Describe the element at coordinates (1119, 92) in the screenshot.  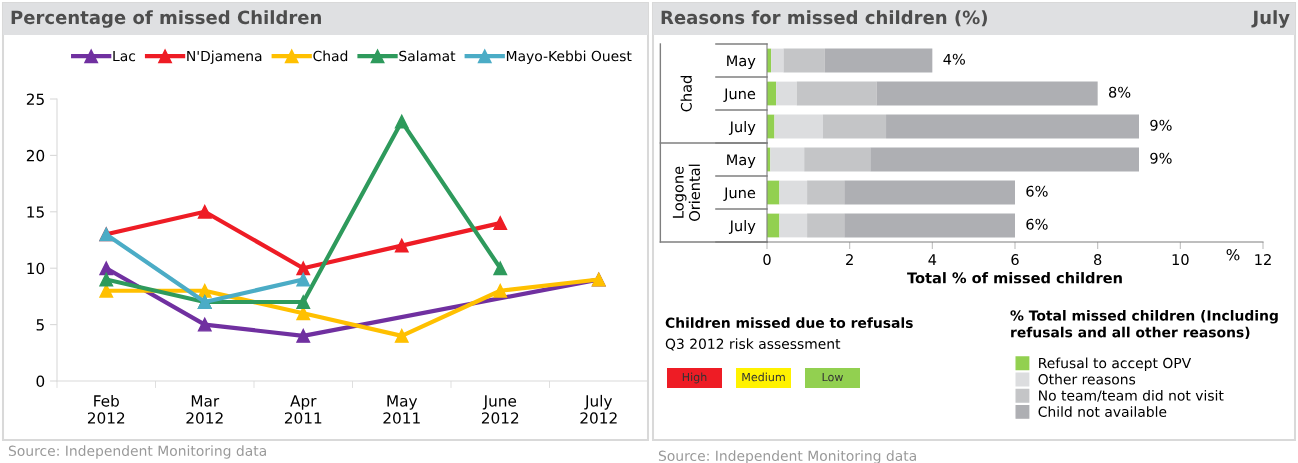
I see `total-label: 8%` at that location.